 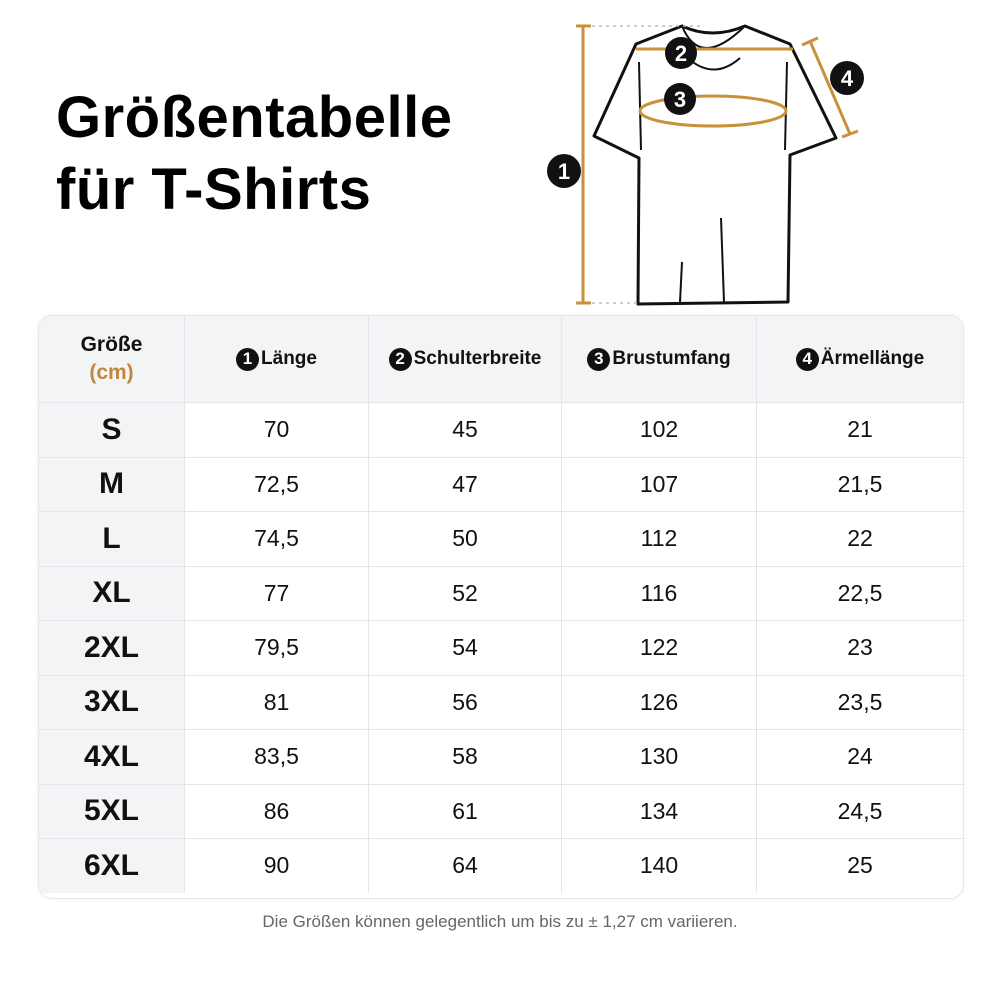 What do you see at coordinates (276, 702) in the screenshot?
I see `value-cell: 81` at bounding box center [276, 702].